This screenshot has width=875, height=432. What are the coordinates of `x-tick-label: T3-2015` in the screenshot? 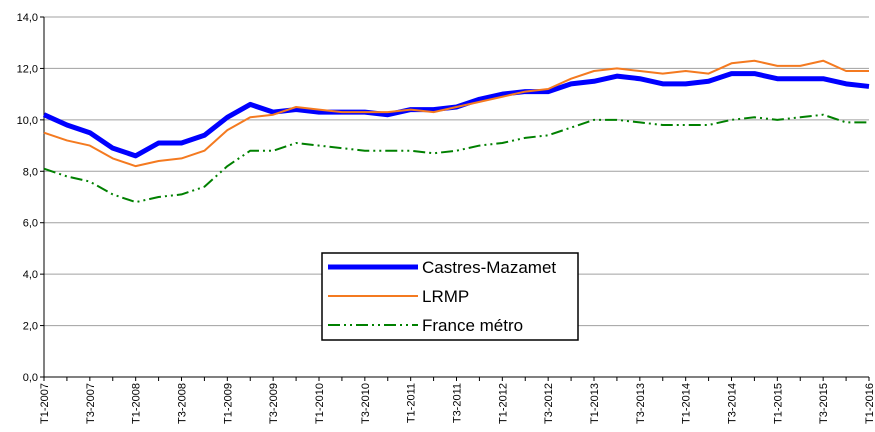 It's located at (824, 403).